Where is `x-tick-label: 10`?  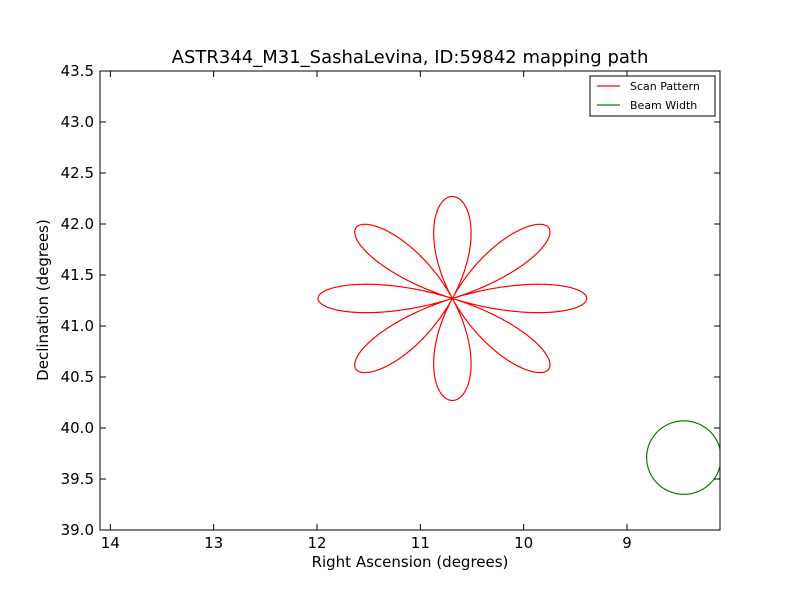 x-tick-label: 10 is located at coordinates (523, 543).